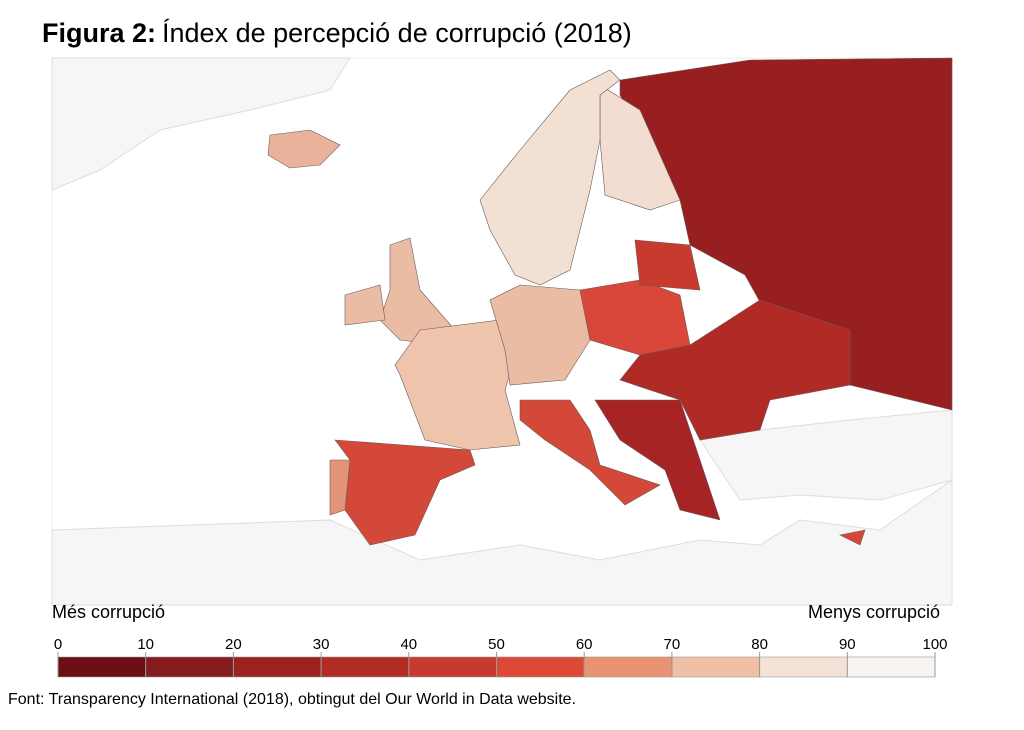  What do you see at coordinates (321, 644) in the screenshot?
I see `scale-tick-label: 30` at bounding box center [321, 644].